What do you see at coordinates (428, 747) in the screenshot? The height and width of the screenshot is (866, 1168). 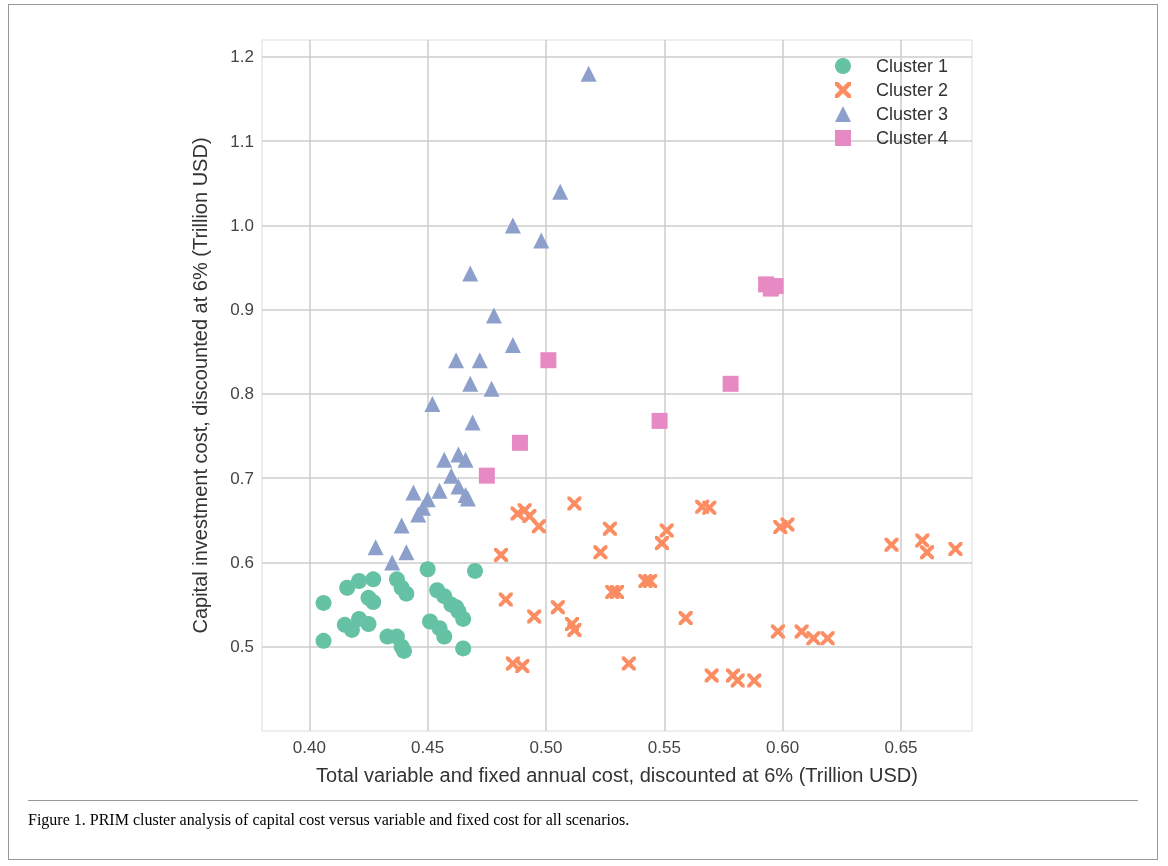 I see `x-tick-label: 0.45` at bounding box center [428, 747].